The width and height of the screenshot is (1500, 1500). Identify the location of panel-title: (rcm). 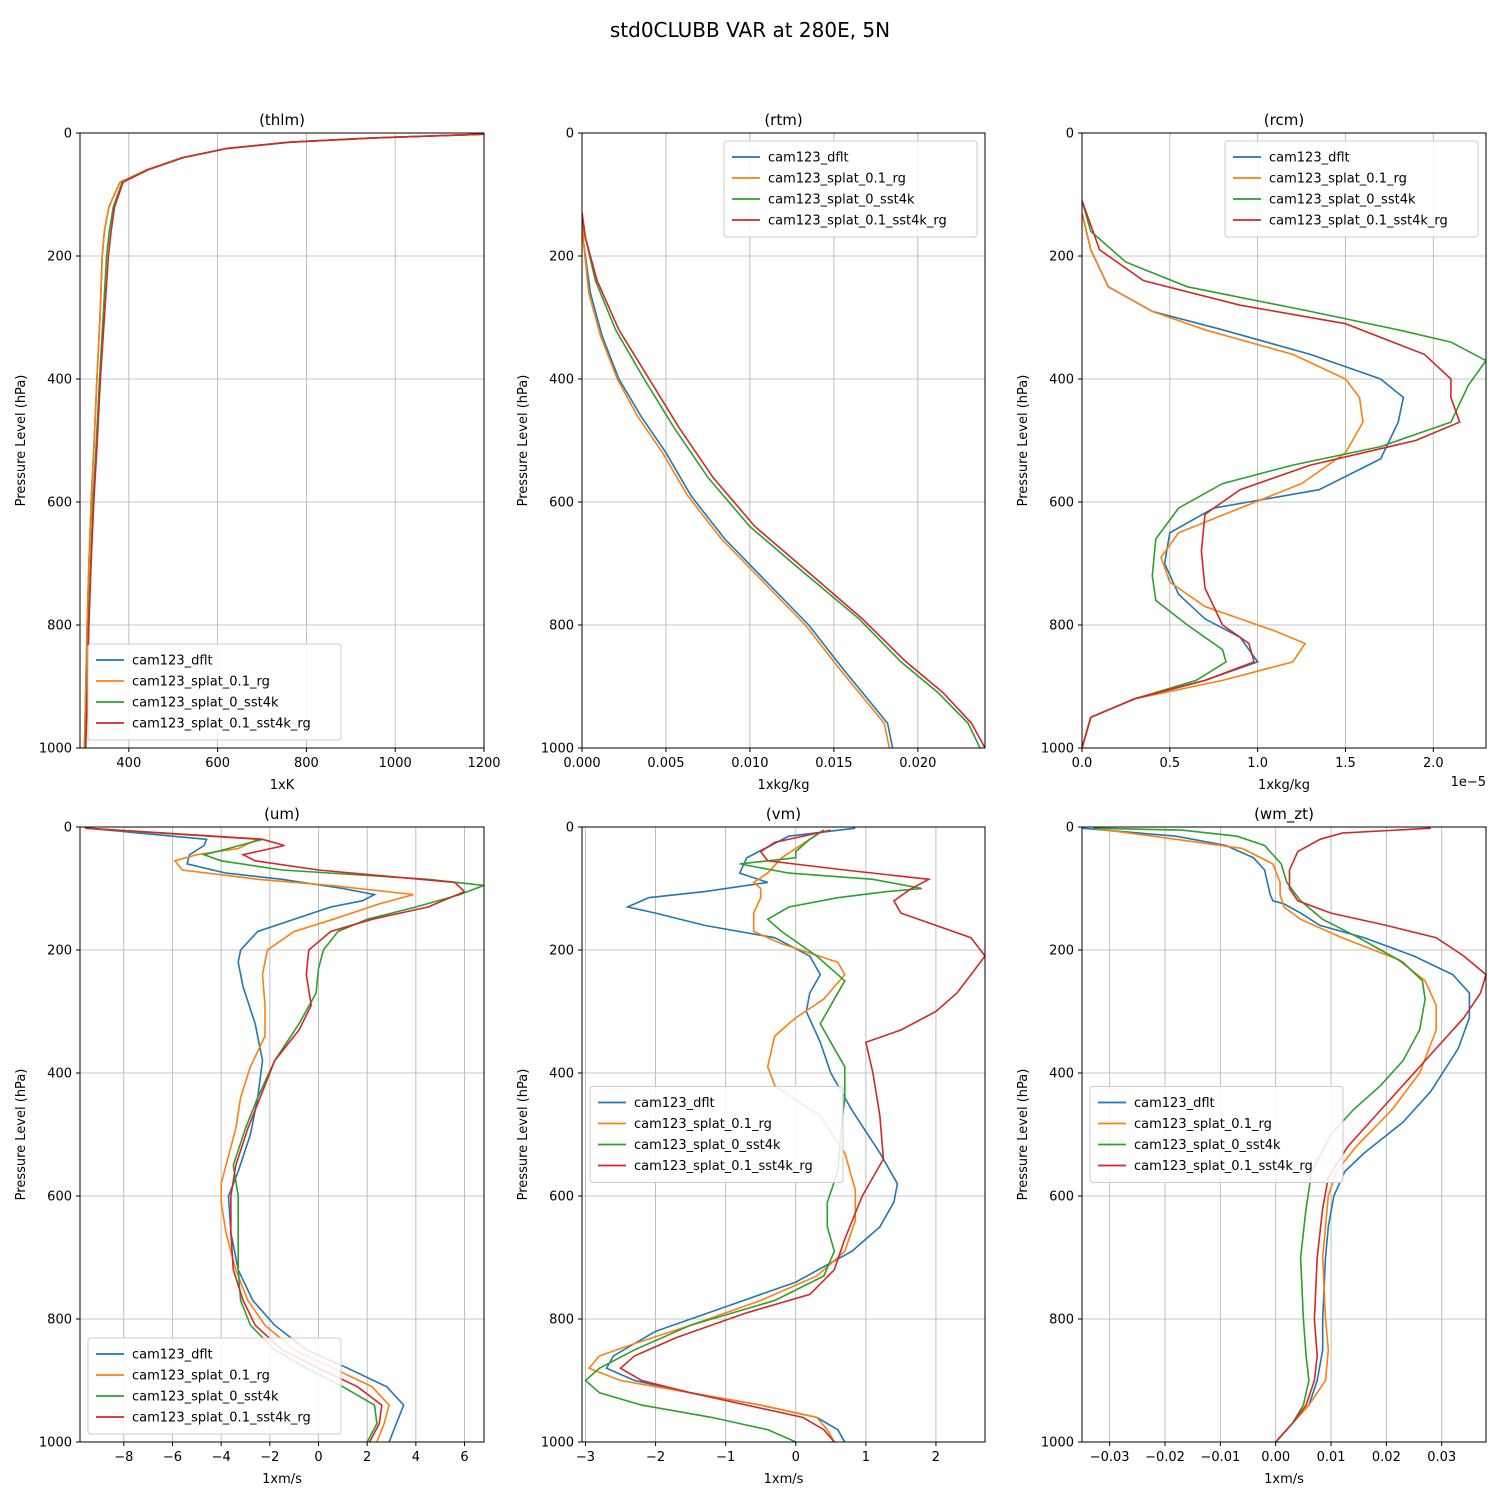
(1284, 120).